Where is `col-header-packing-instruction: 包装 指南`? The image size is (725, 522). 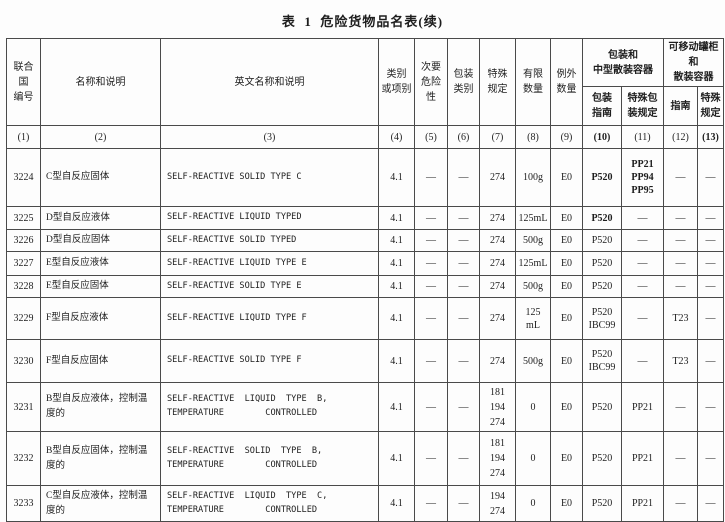 col-header-packing-instruction: 包装 指南 is located at coordinates (602, 106).